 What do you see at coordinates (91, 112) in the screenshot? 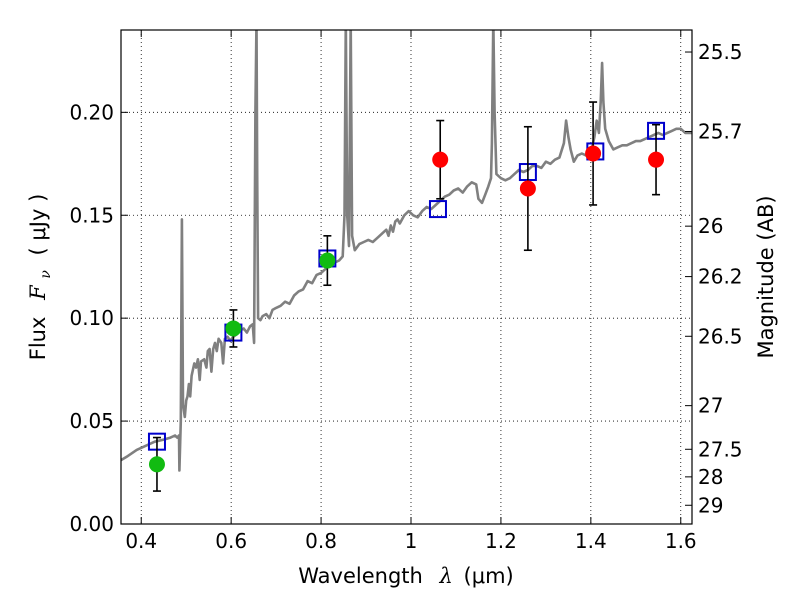
I see `y-tick-label: 0.20` at bounding box center [91, 112].